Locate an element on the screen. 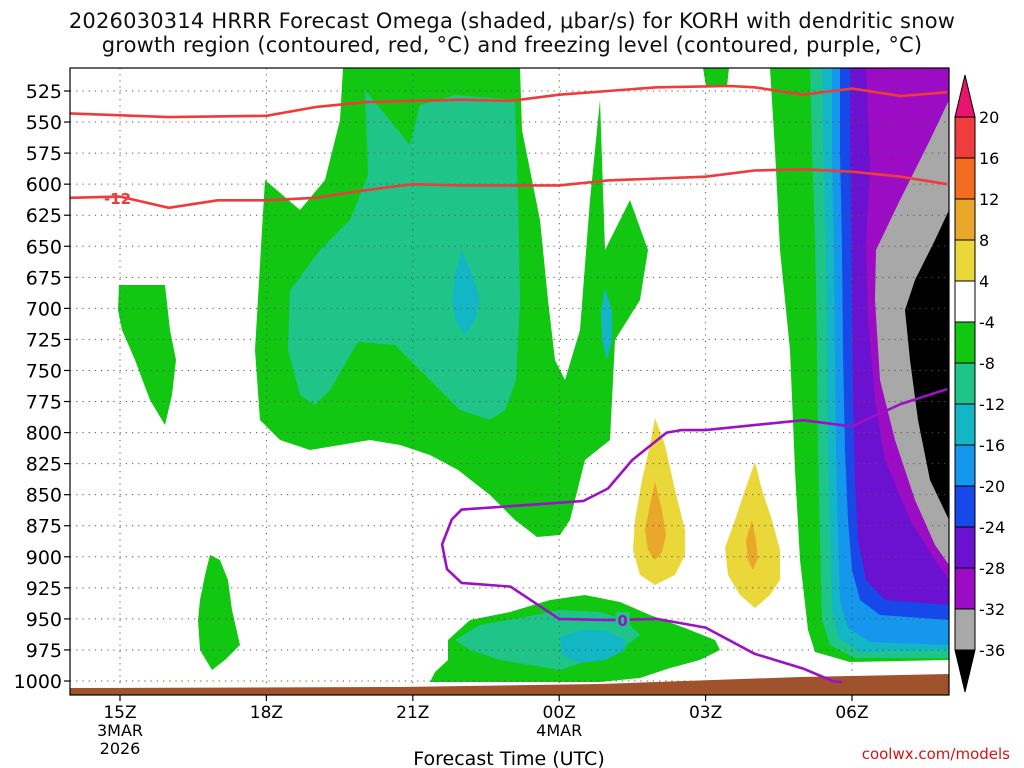 This screenshot has width=1024, height=768. y-tick-label: 600 is located at coordinates (44, 185).